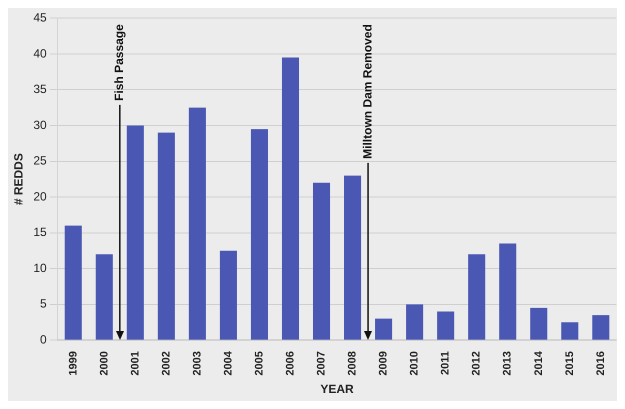 The width and height of the screenshot is (625, 409). What do you see at coordinates (166, 363) in the screenshot?
I see `x-tick-label: 2002` at bounding box center [166, 363].